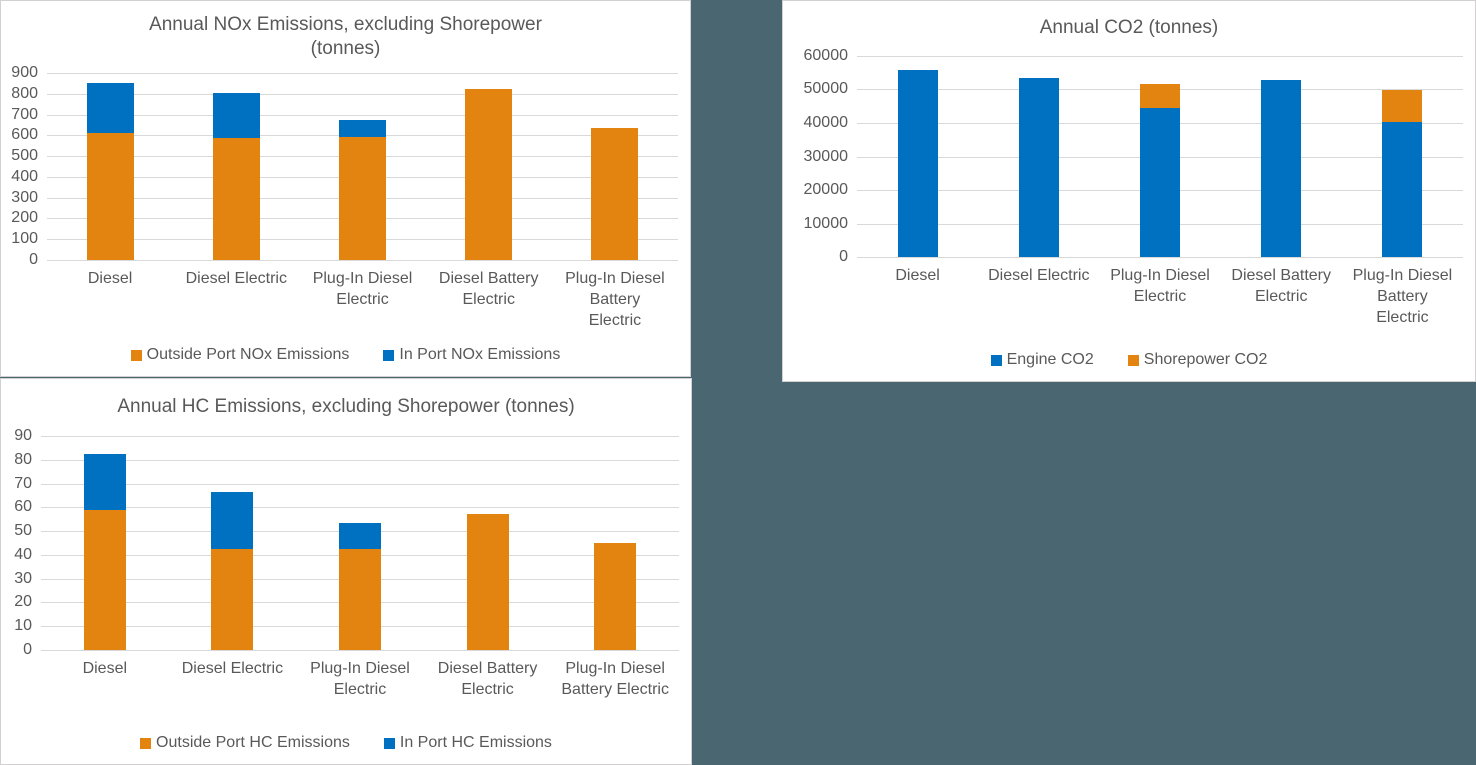 Image resolution: width=1476 pixels, height=765 pixels. I want to click on category-label: Plug-In Diesel Battery Electric, so click(615, 687).